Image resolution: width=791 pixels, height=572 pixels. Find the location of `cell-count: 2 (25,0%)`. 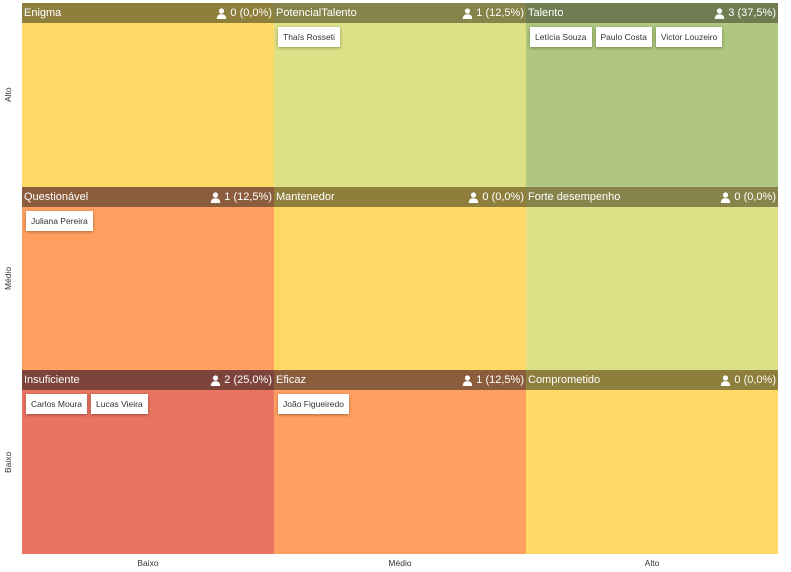

cell-count: 2 (25,0%) is located at coordinates (241, 380).